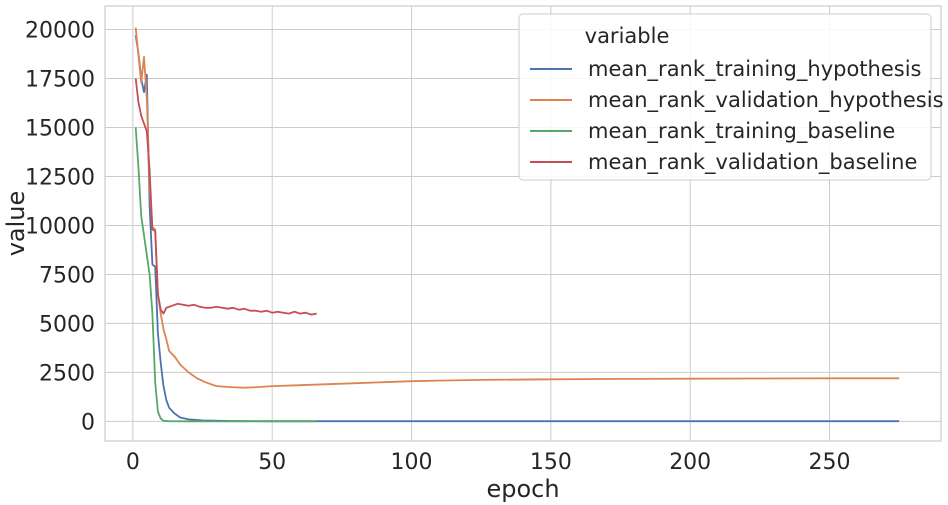  Describe the element at coordinates (754, 69) in the screenshot. I see `legend-label-mean_rank_training_hypothesis: mean_rank_training_hypothesis` at that location.